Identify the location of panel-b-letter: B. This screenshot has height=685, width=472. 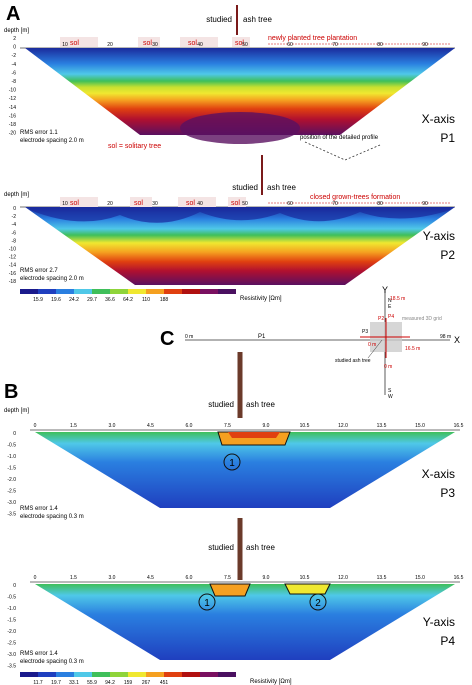
(11, 392).